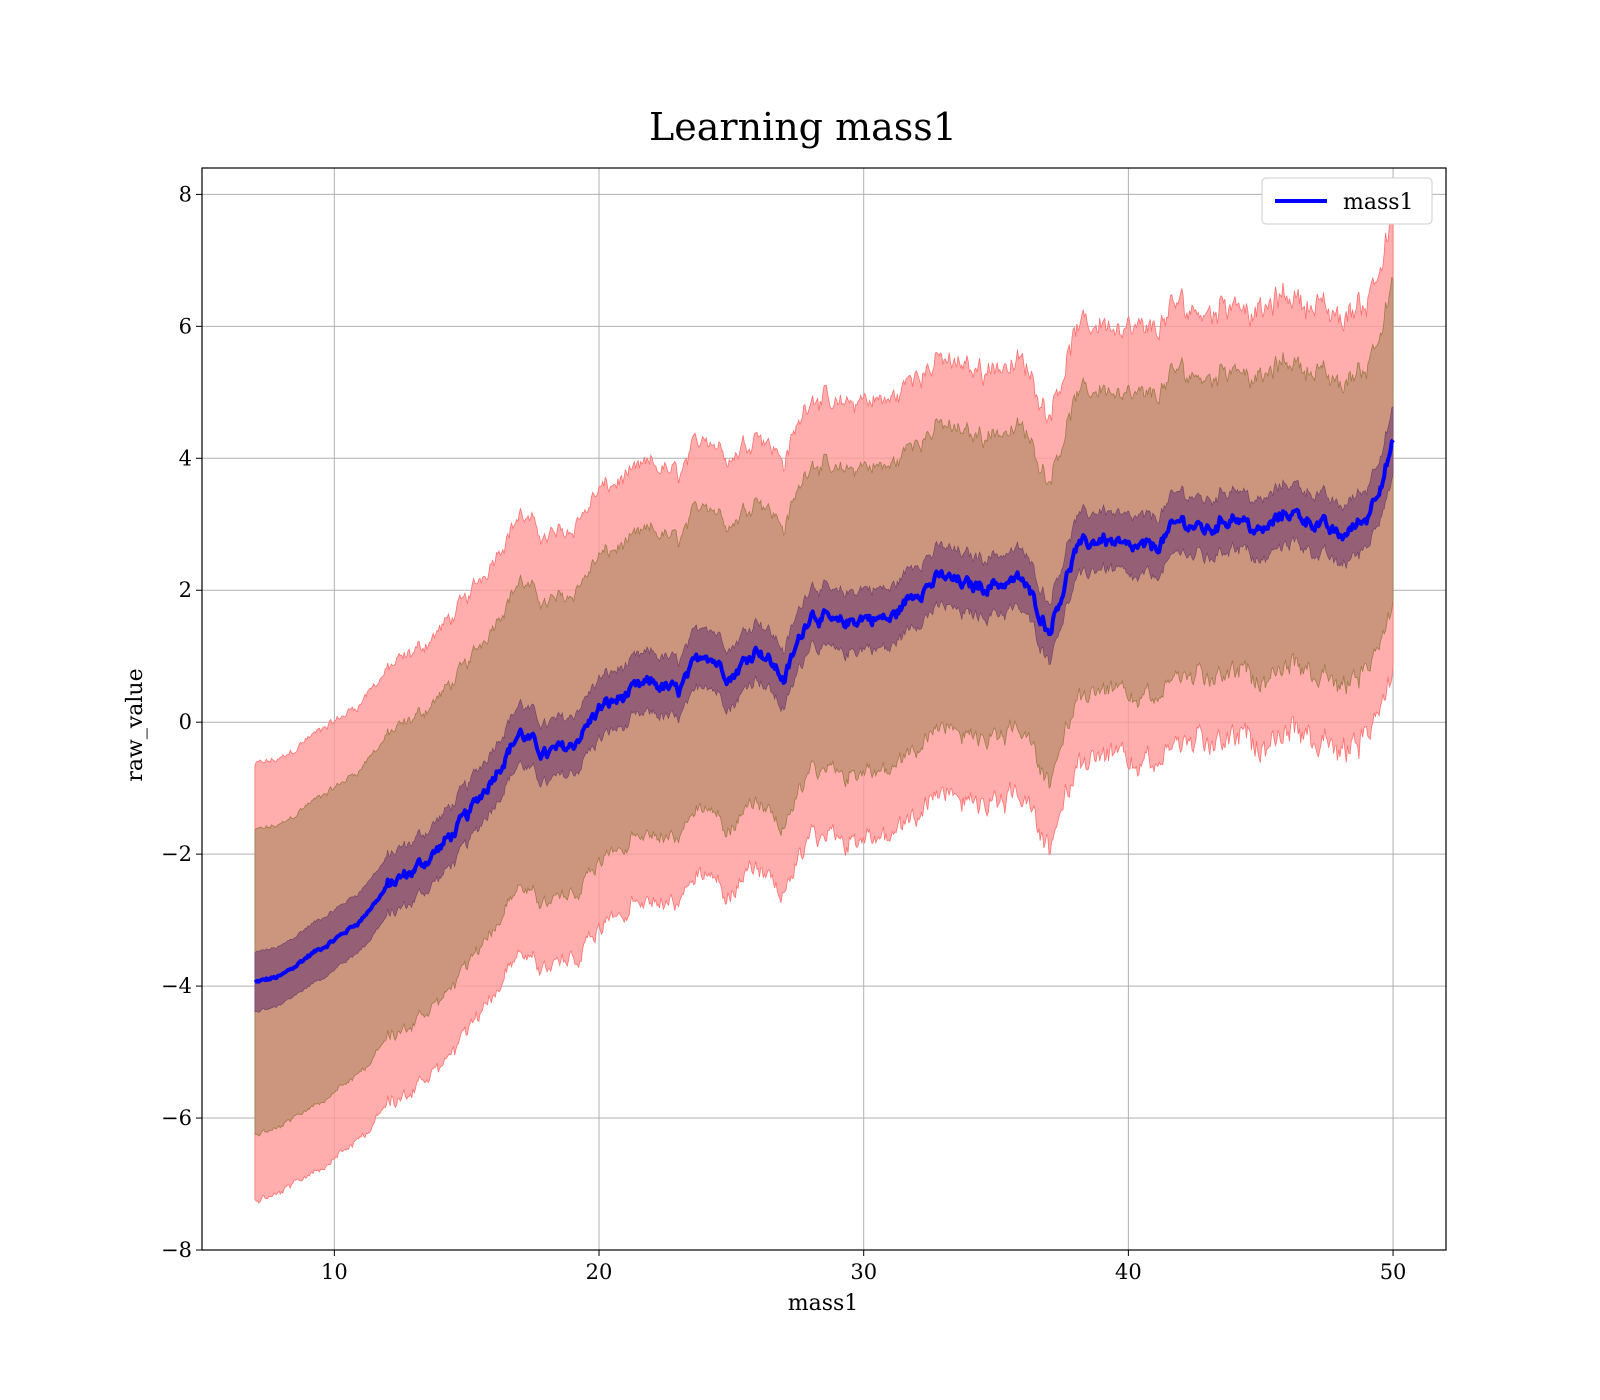  I want to click on legend-box, so click(1347, 201).